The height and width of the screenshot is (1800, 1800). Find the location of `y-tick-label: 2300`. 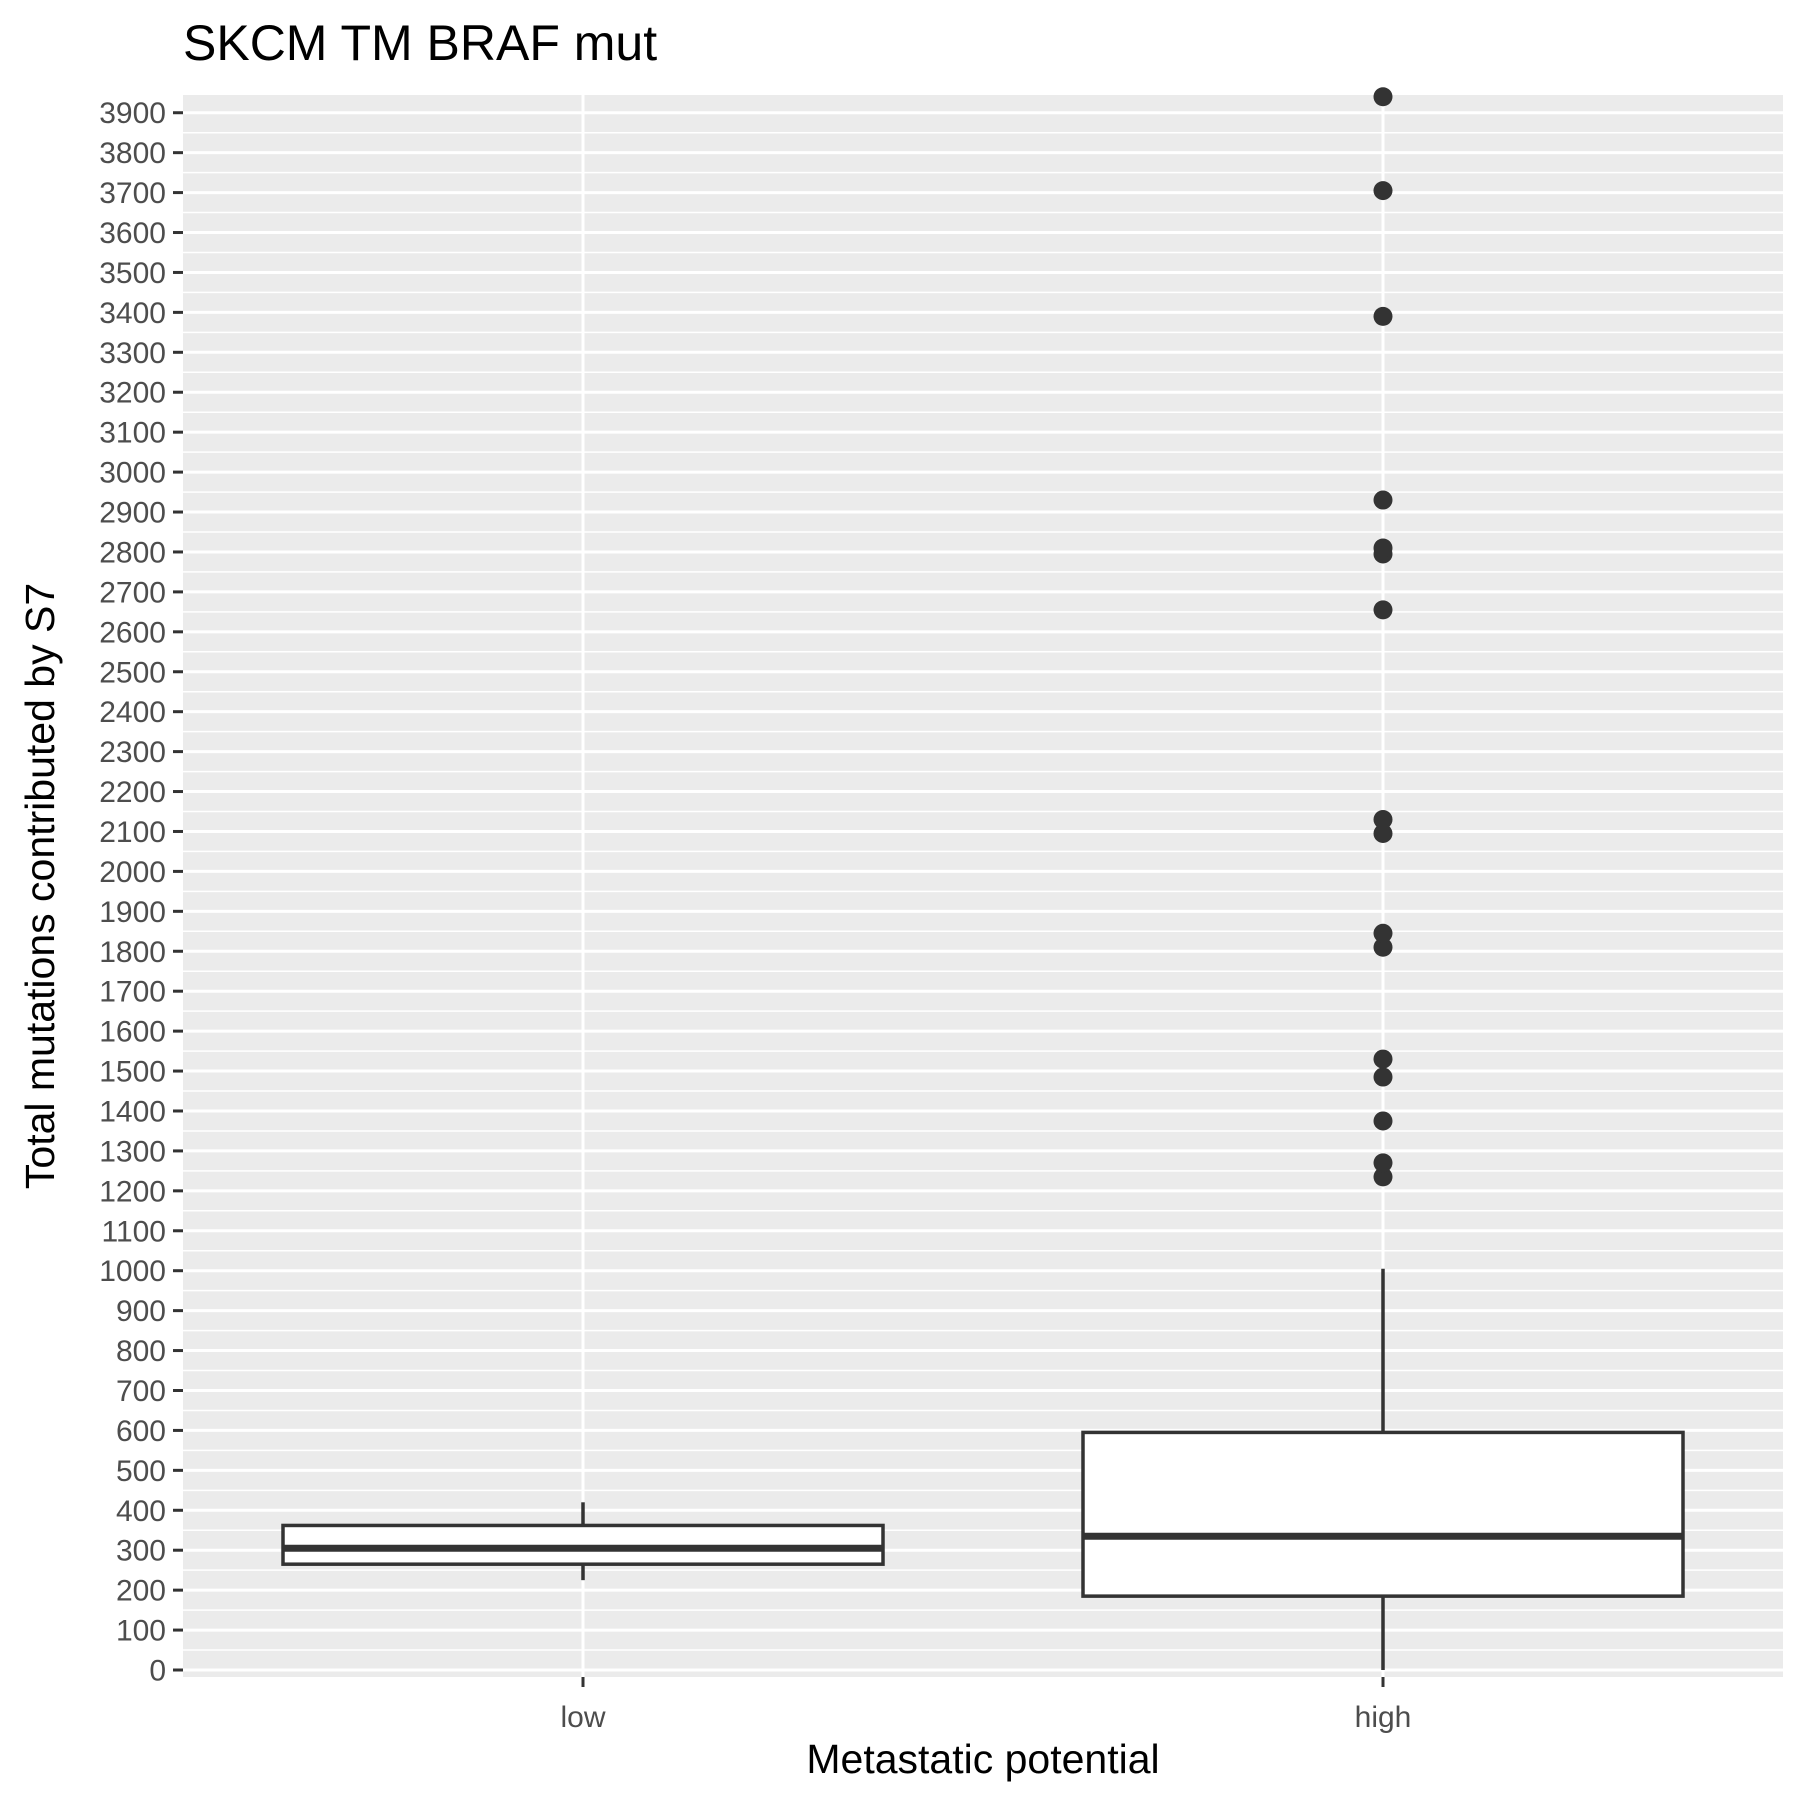

y-tick-label: 2300 is located at coordinates (132, 752).